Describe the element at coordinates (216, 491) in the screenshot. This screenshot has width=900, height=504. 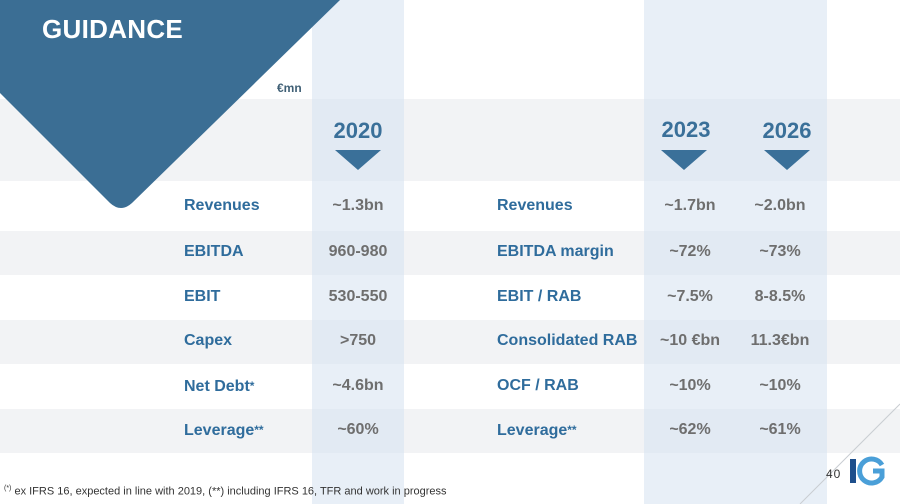
I see `footnote-mark-2: (**)` at that location.